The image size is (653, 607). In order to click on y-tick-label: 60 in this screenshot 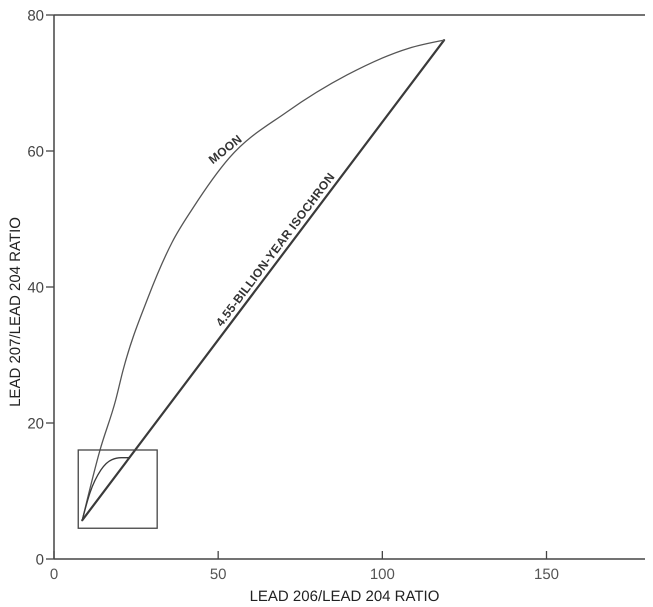, I will do `click(35, 151)`.